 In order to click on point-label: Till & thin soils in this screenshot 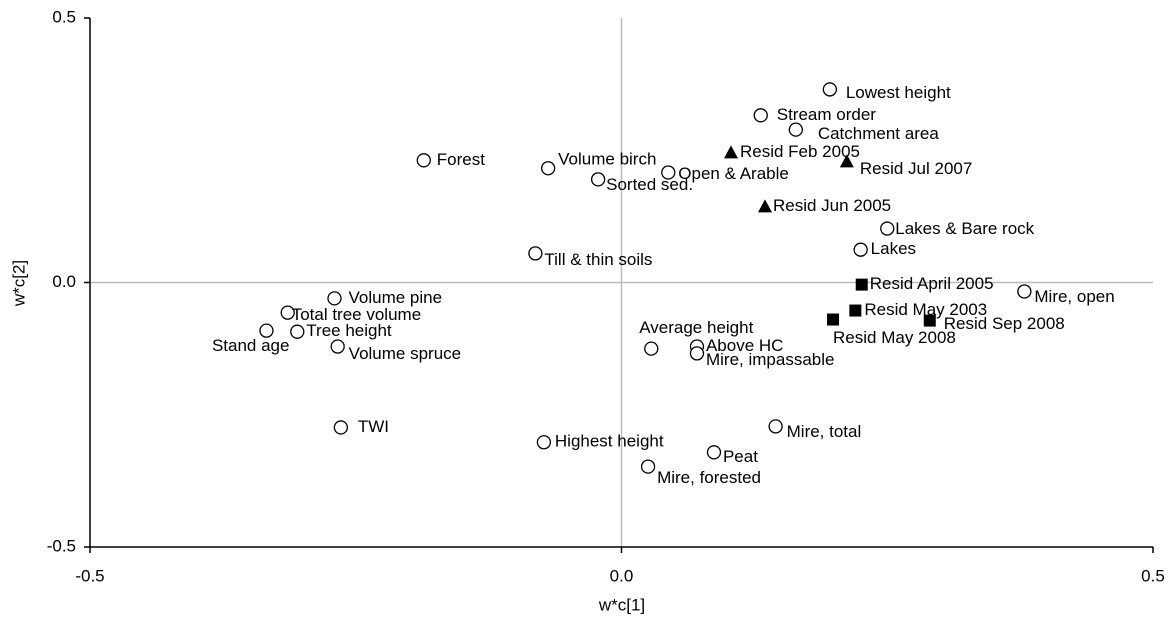, I will do `click(598, 259)`.